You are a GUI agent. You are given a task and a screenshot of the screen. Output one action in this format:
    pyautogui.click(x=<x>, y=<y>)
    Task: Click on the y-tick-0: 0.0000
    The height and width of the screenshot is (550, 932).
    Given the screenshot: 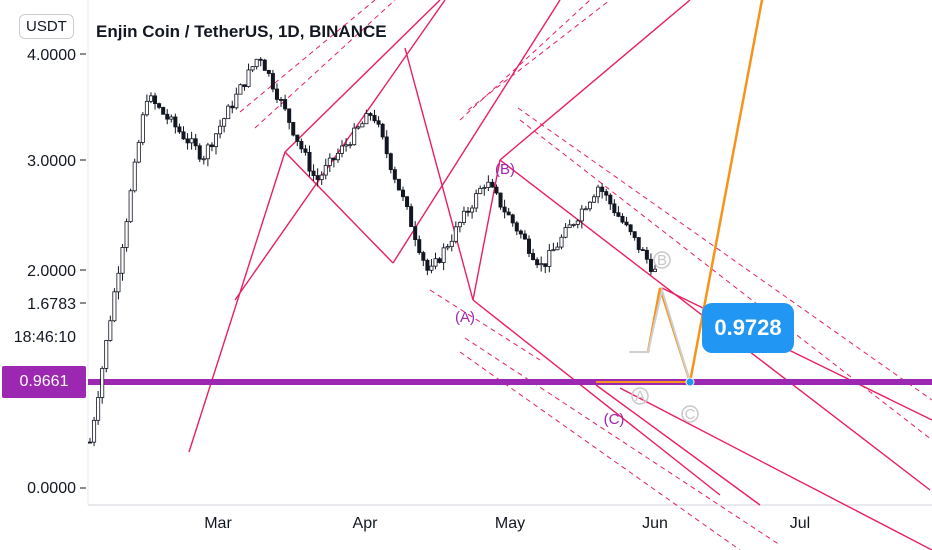 What is the action you would take?
    pyautogui.click(x=51, y=488)
    